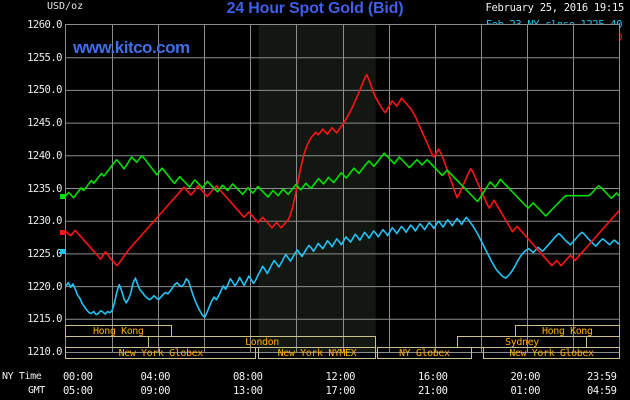 This screenshot has height=400, width=630. Describe the element at coordinates (433, 377) in the screenshot. I see `ny-time-tick: 16:00` at that location.